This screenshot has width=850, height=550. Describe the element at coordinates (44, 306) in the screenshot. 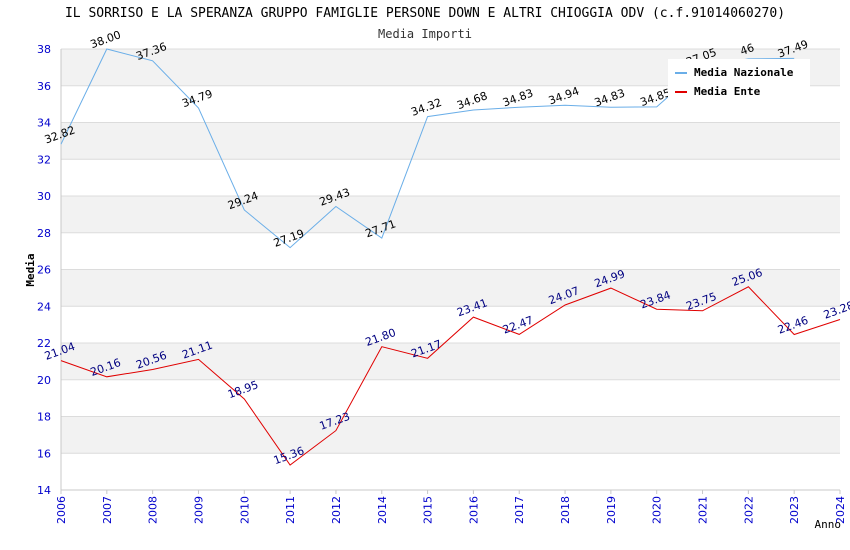

I see `y-tick-label: 24` at that location.